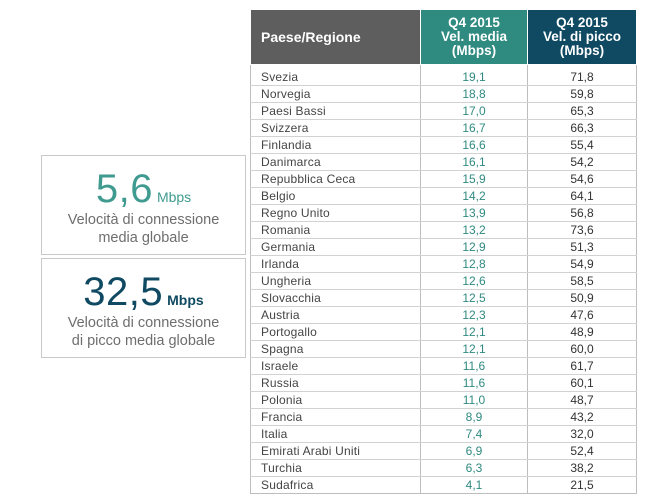 This screenshot has height=499, width=663. What do you see at coordinates (474, 281) in the screenshot?
I see `average-speed-cell: 12,6` at bounding box center [474, 281].